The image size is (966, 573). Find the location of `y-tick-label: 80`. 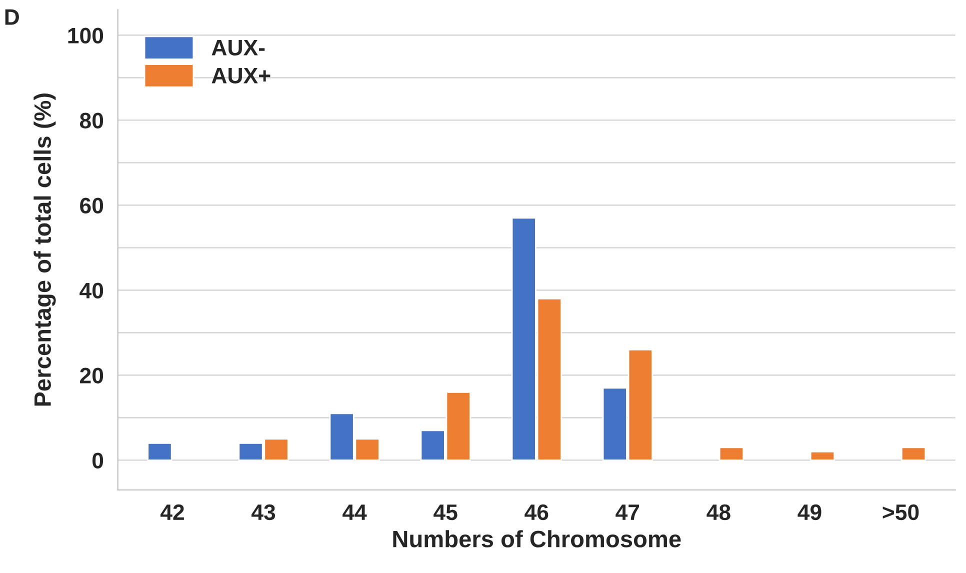

y-tick-label: 80 is located at coordinates (92, 120).